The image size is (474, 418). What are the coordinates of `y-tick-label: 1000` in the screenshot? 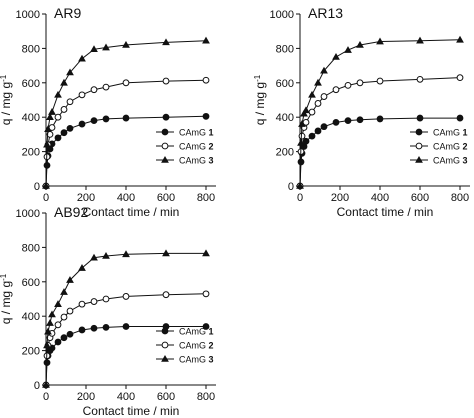 It's located at (282, 15).